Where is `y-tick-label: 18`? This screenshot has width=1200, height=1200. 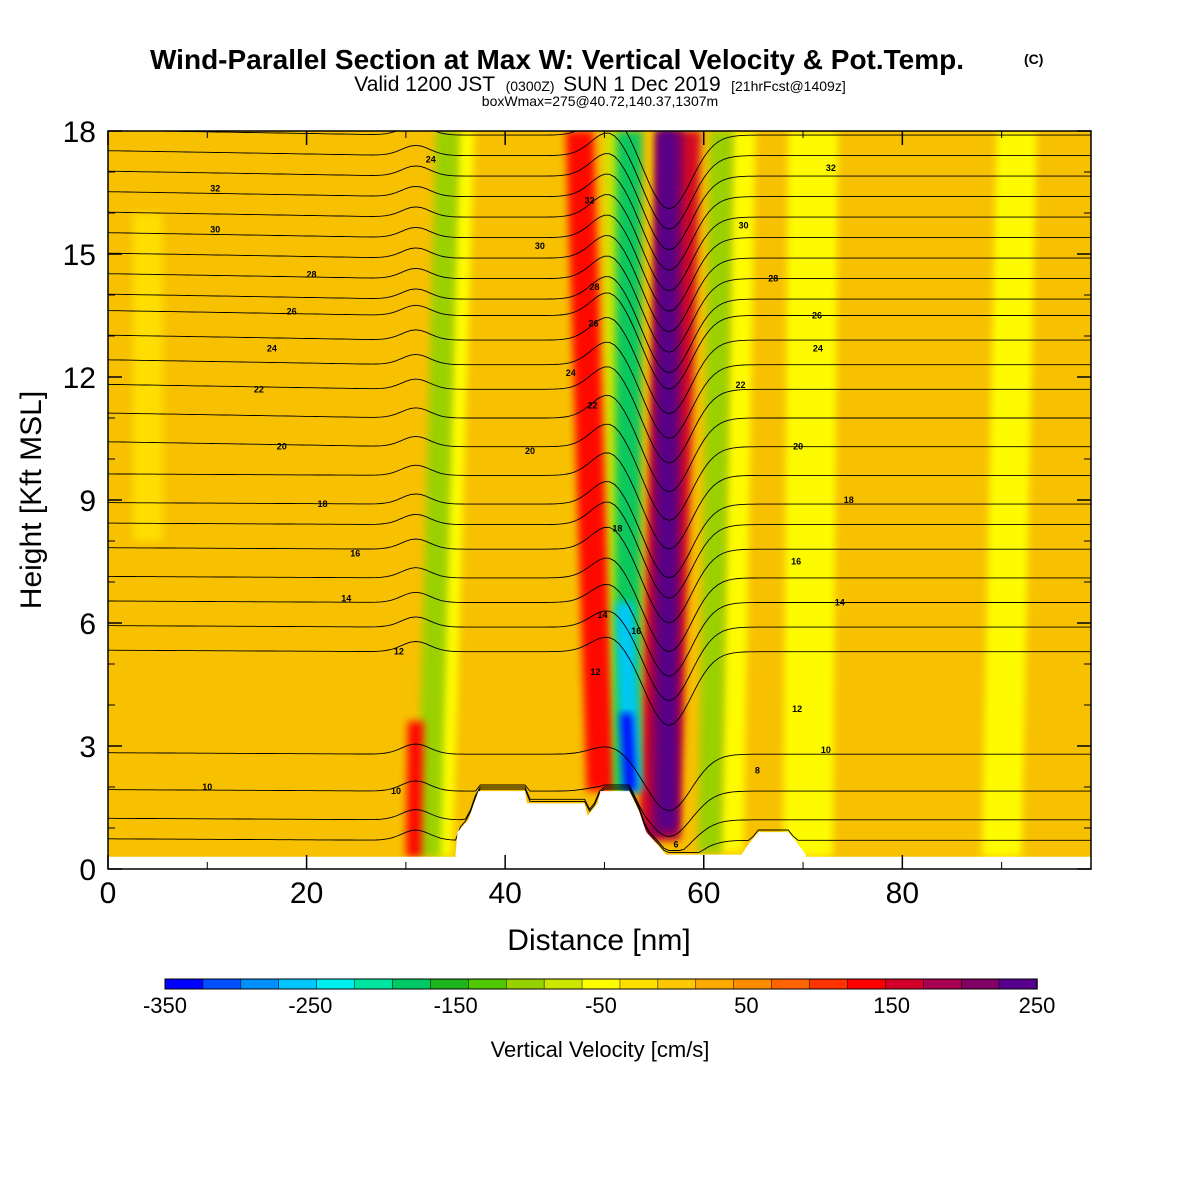
y-tick-label: 18 is located at coordinates (79, 132).